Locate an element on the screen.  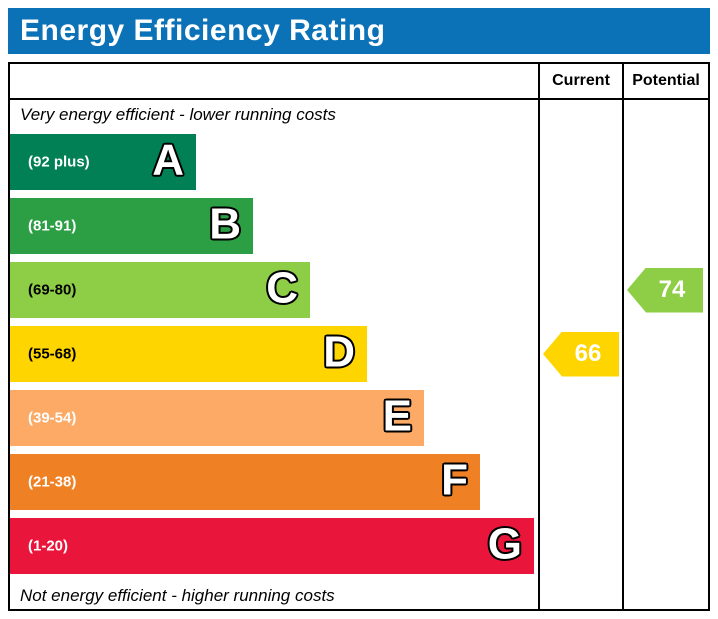
current-column-body: 66 is located at coordinates (581, 354).